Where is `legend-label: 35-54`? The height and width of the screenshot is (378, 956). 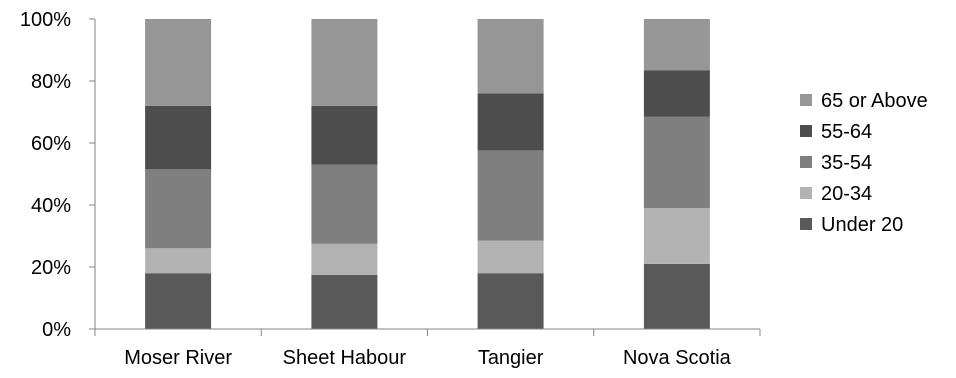 legend-label: 35-54 is located at coordinates (846, 163).